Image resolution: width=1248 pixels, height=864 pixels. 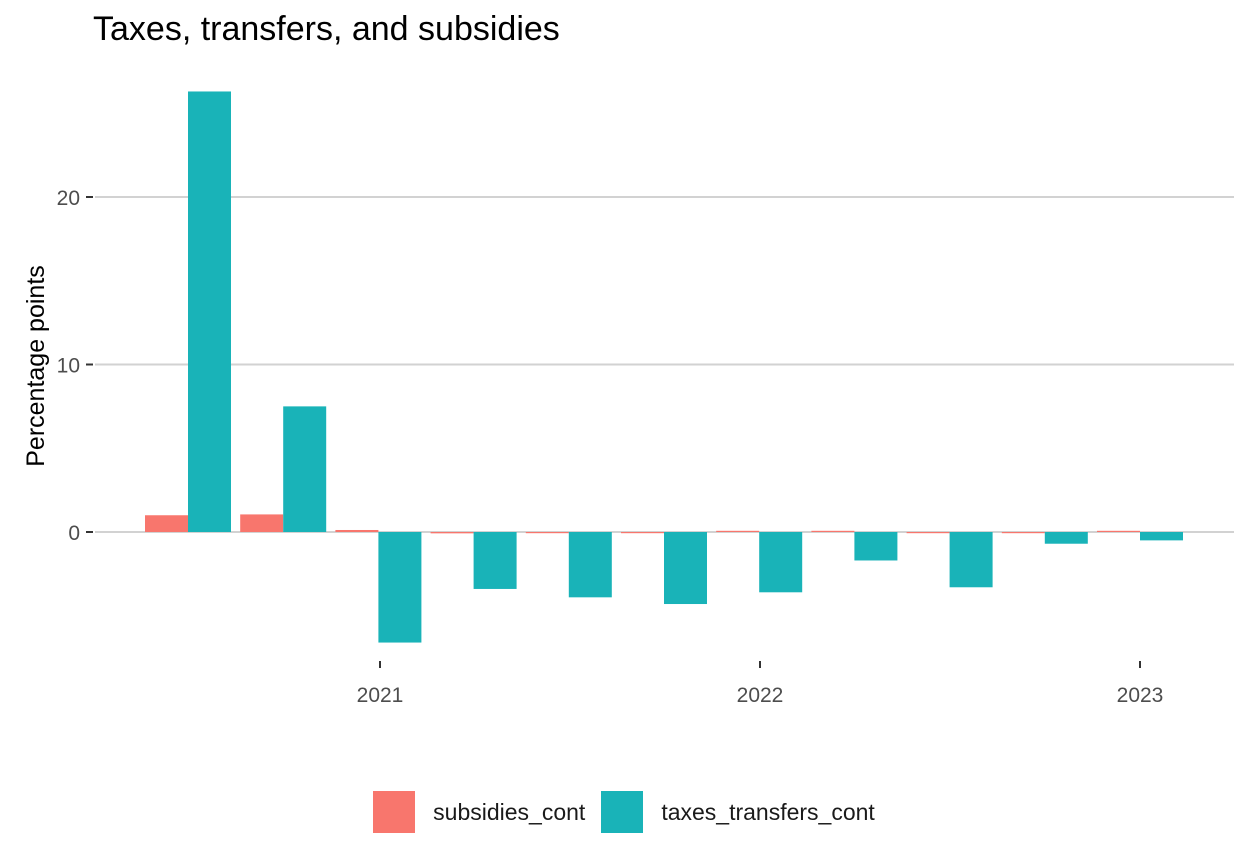 I want to click on y-tick-label-20: 20, so click(x=68, y=198).